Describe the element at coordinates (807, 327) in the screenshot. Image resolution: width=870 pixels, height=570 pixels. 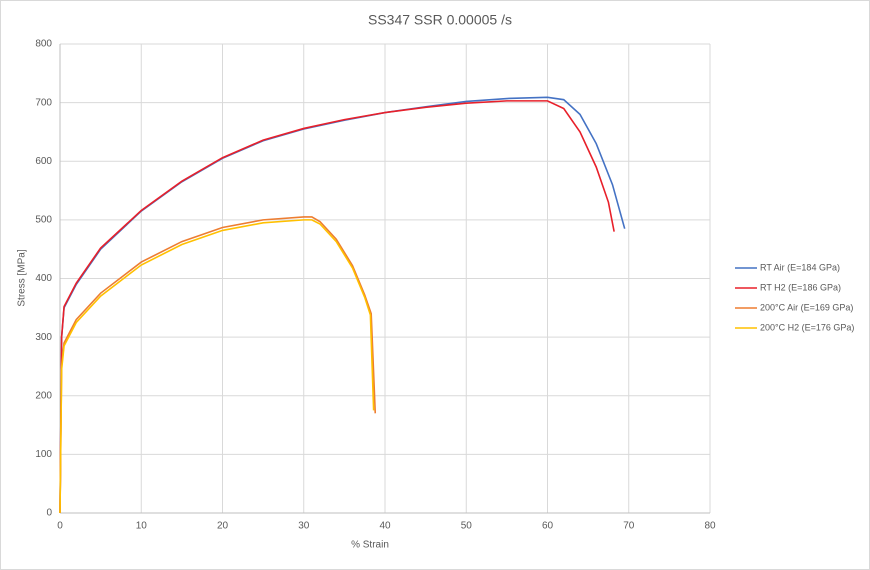
I see `legend-label: 200°C H2 (E=176 GPa)` at that location.